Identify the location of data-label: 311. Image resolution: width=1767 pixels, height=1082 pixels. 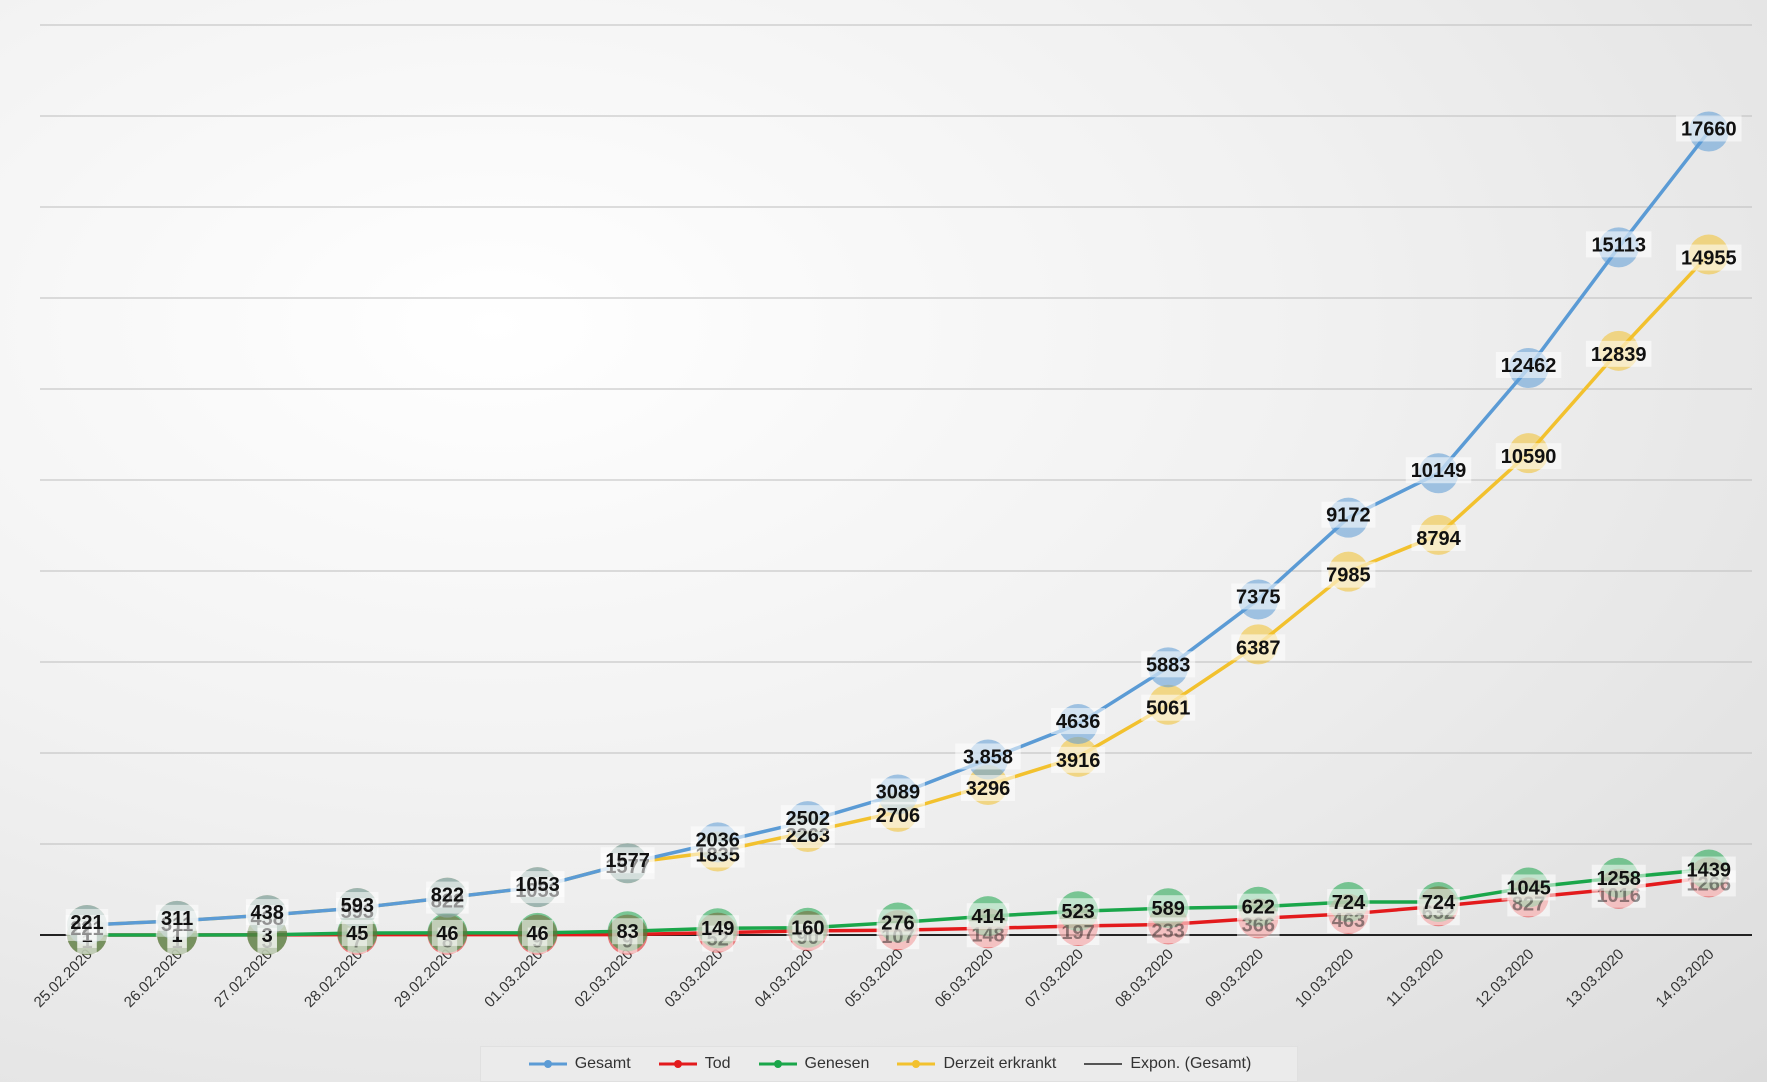
(177, 919).